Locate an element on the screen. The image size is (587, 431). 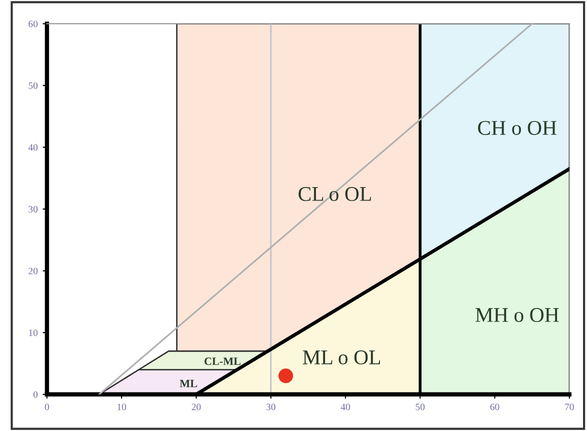
y-tick-label: 10 is located at coordinates (33, 332).